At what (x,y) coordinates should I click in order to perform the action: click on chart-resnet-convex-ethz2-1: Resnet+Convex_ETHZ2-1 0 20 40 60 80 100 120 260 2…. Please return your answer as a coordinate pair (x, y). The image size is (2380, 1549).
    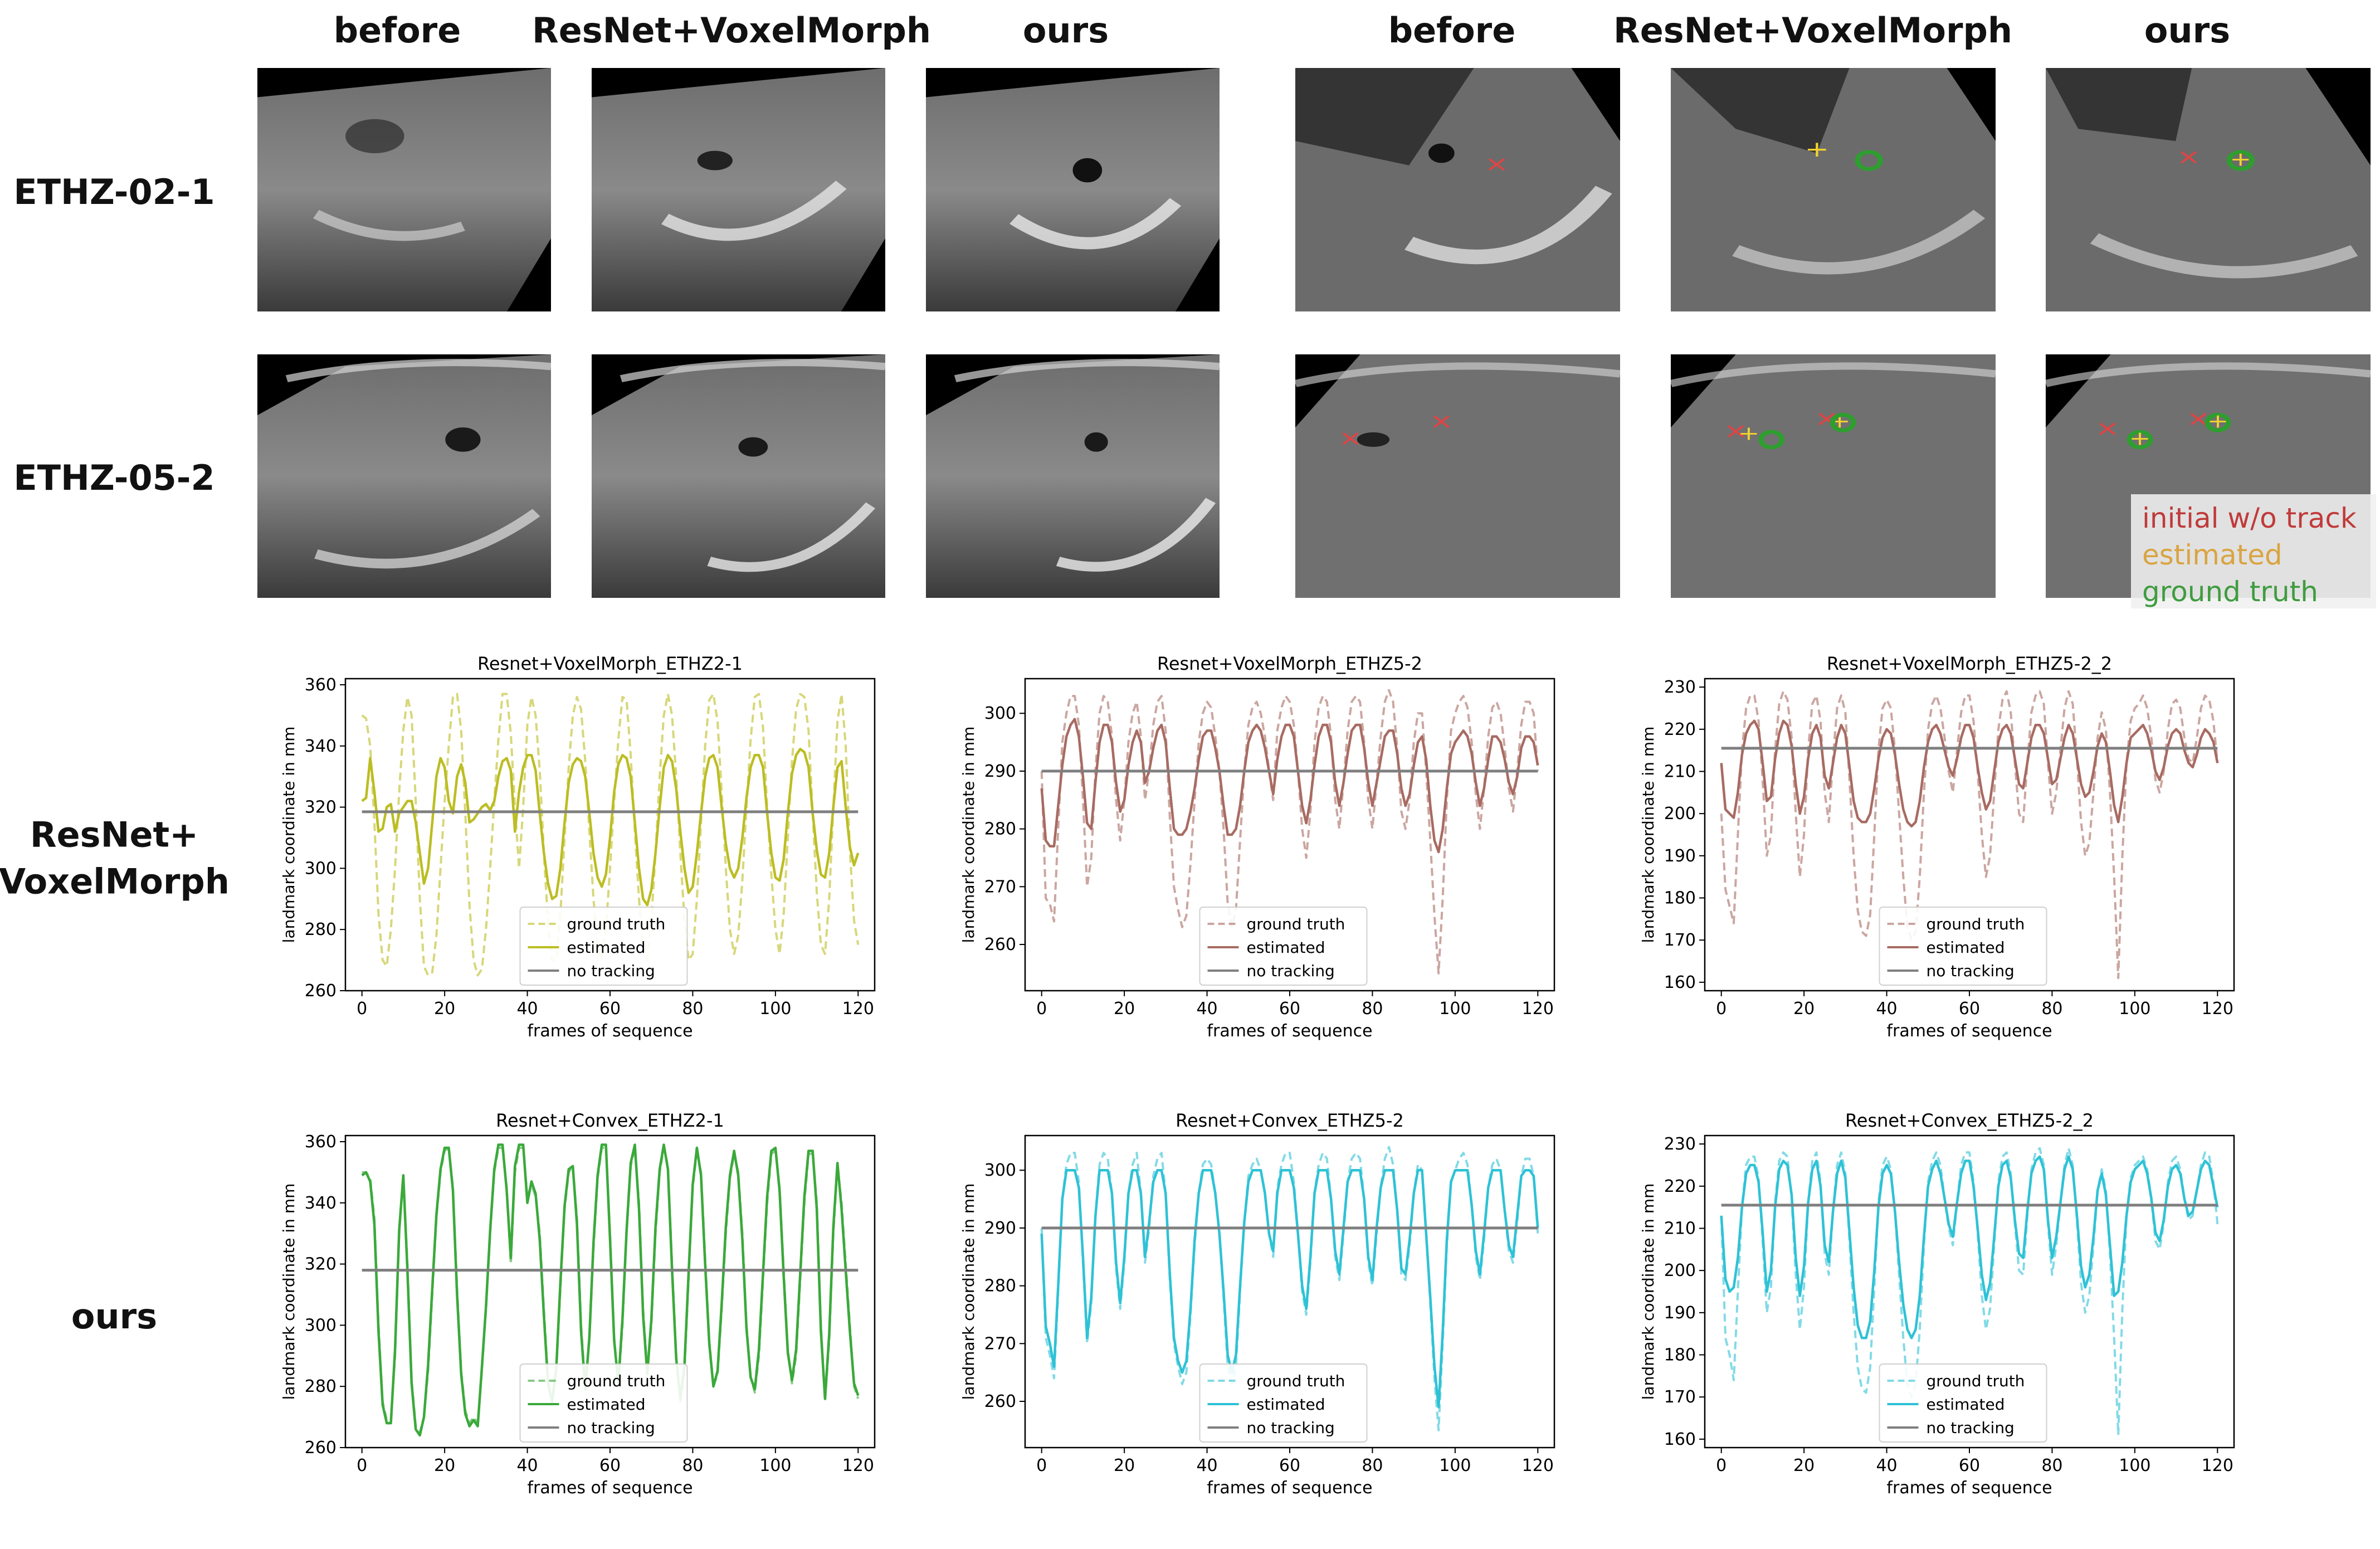
    Looking at the image, I should click on (596, 1309).